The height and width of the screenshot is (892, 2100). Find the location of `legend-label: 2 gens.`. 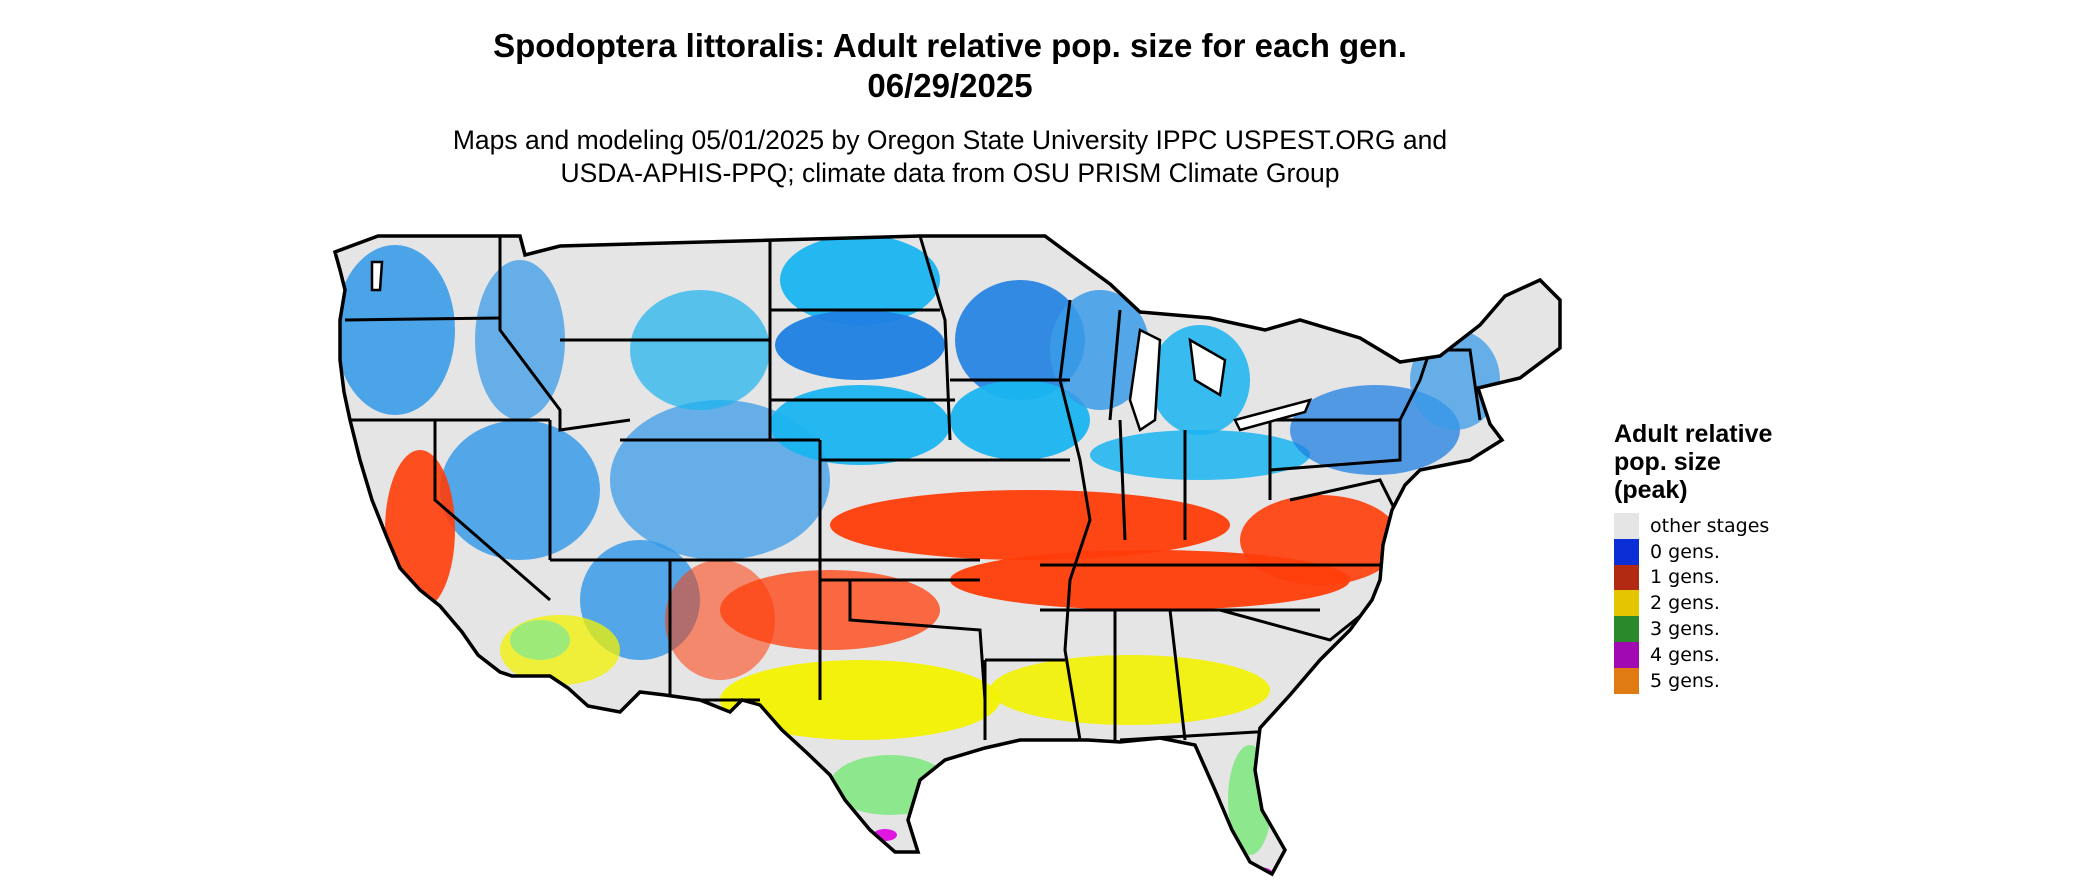

legend-label: 2 gens. is located at coordinates (1685, 603).